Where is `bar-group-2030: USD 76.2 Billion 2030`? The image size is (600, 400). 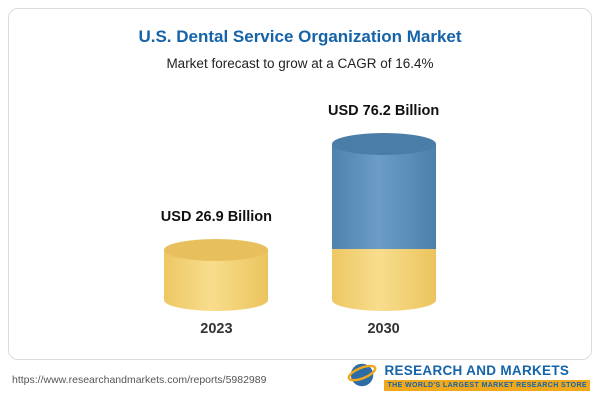
bar-group-2030: USD 76.2 Billion 2030 is located at coordinates (383, 220).